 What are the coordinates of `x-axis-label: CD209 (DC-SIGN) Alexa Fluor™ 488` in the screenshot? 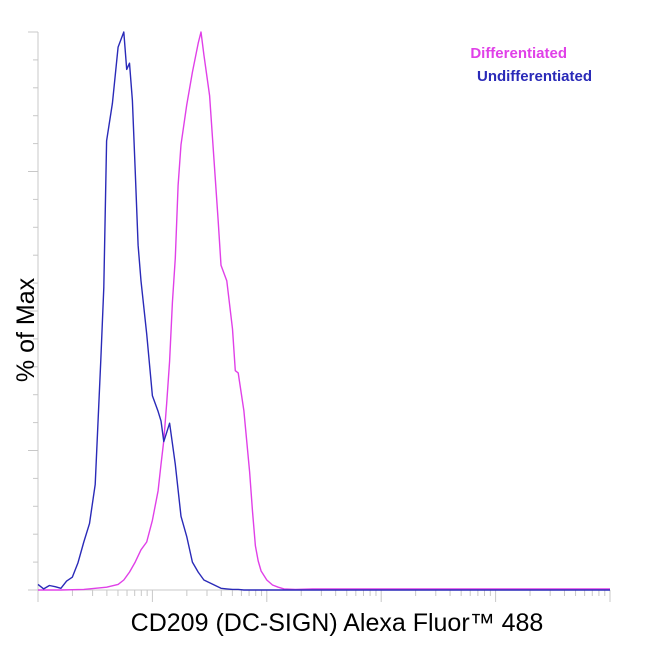 It's located at (337, 623).